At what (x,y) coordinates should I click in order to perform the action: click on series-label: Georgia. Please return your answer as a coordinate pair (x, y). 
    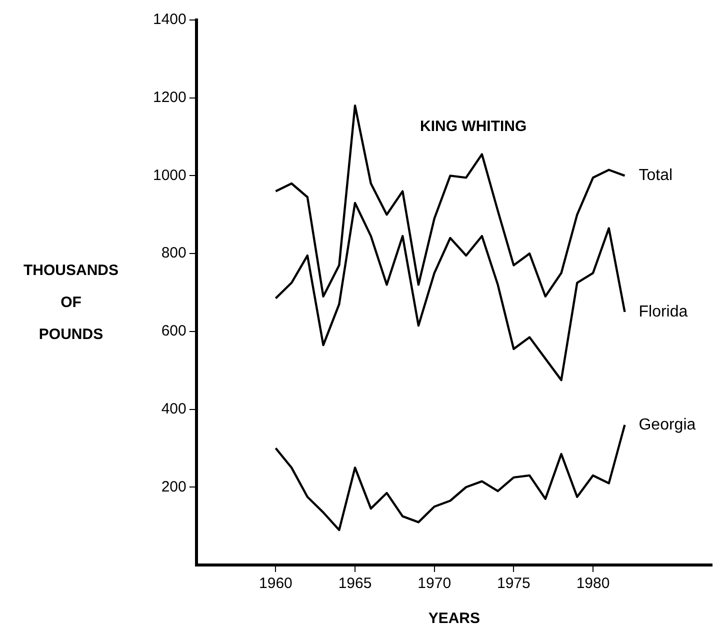
    Looking at the image, I should click on (667, 425).